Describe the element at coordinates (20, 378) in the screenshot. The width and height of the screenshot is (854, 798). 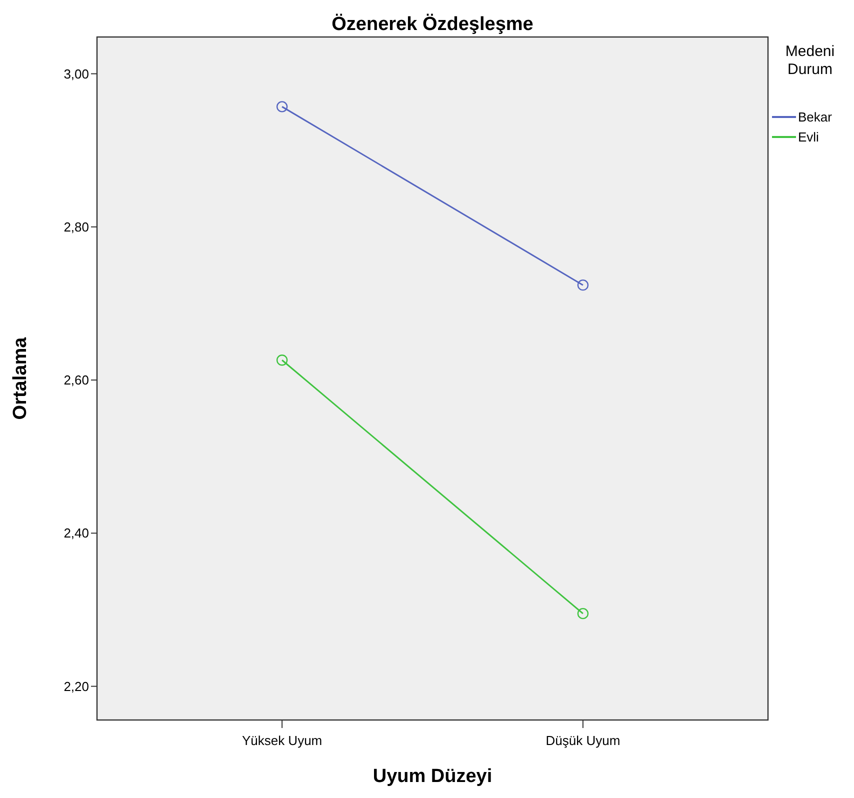
I see `y-axis-title: Ortalama` at that location.